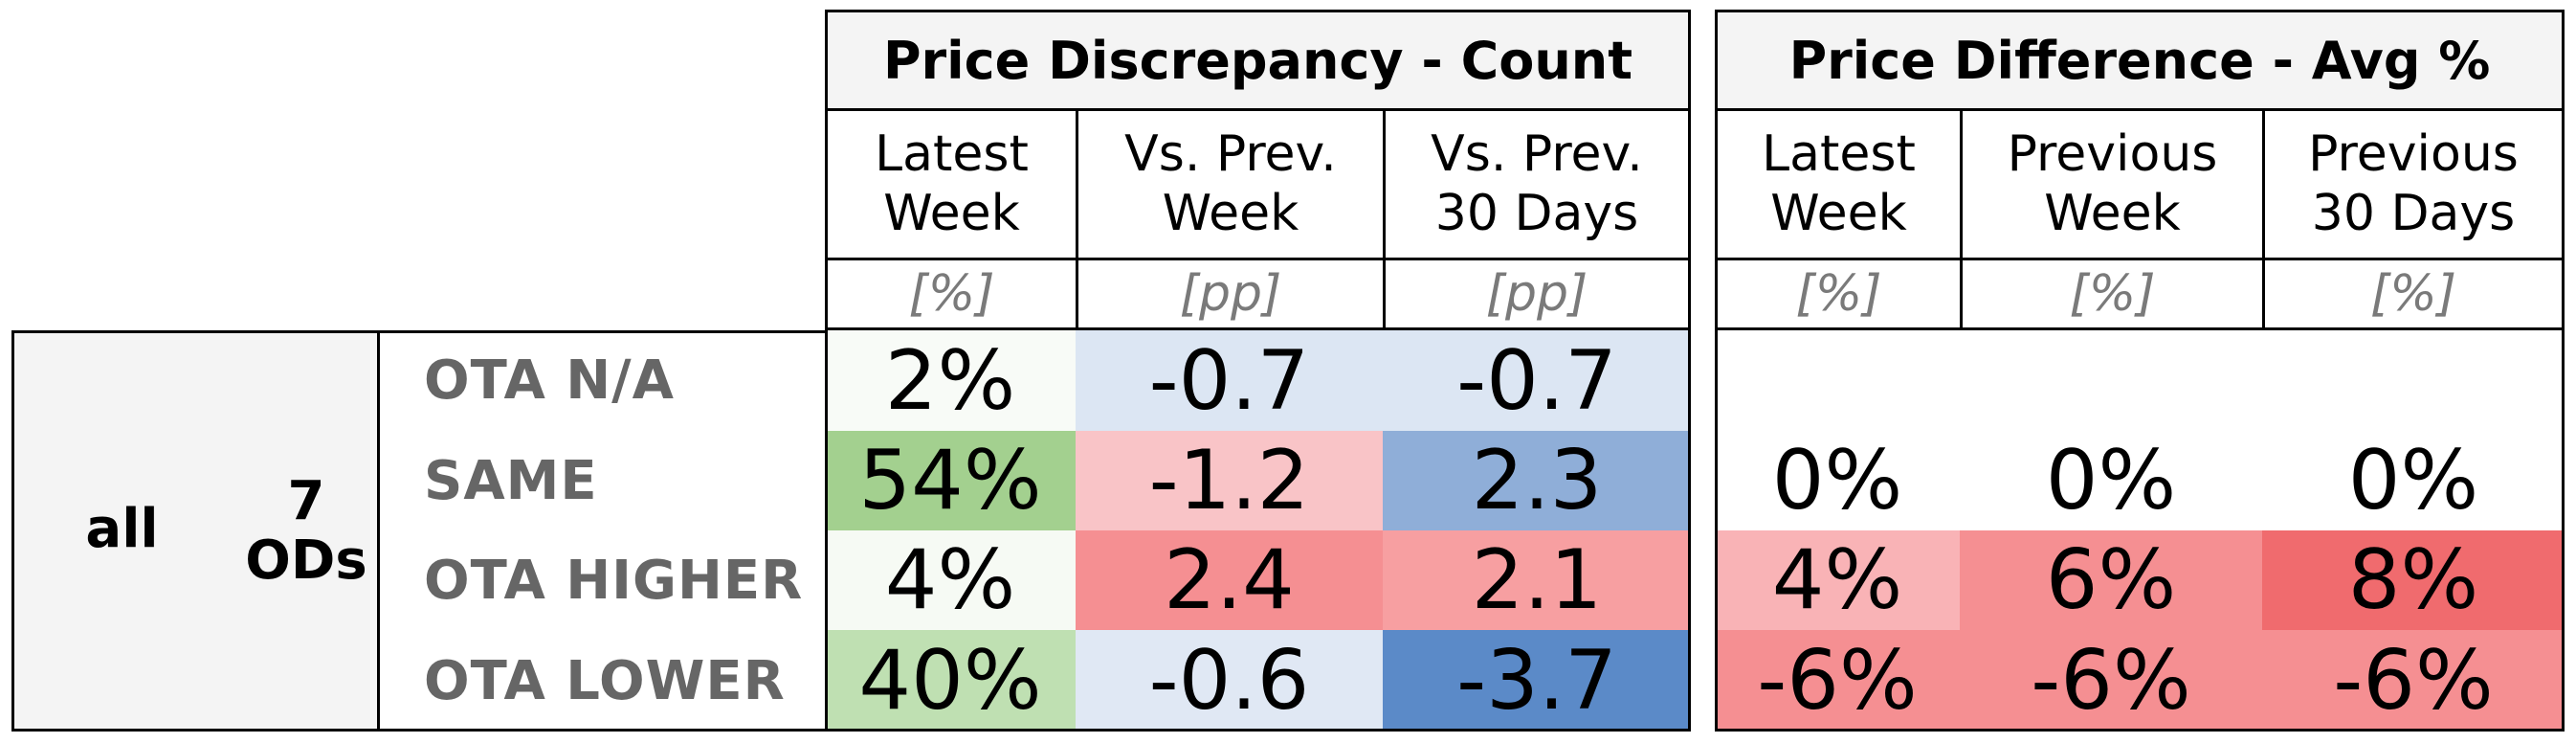 The height and width of the screenshot is (743, 2576). I want to click on row-label: OTA N/A, so click(549, 380).